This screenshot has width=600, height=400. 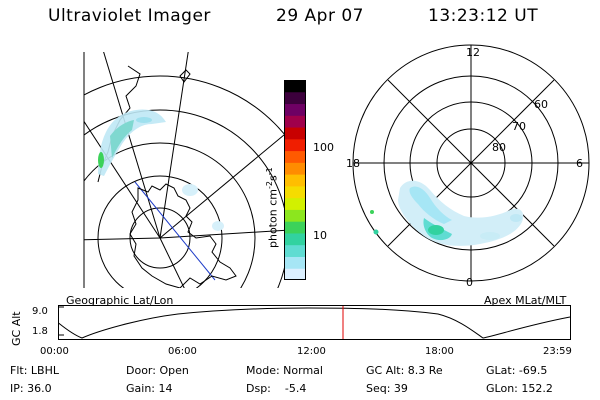 I want to click on instrument-title: Ultraviolet Imager, so click(x=129, y=16).